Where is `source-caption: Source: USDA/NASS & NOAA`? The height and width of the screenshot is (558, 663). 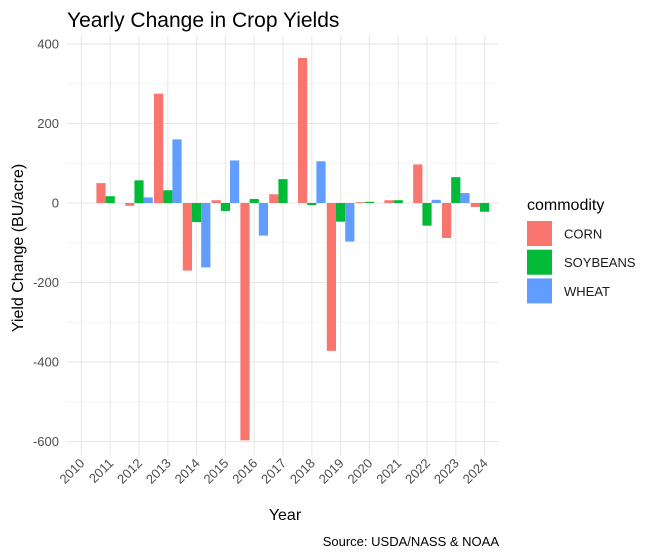
source-caption: Source: USDA/NASS & NOAA is located at coordinates (411, 541).